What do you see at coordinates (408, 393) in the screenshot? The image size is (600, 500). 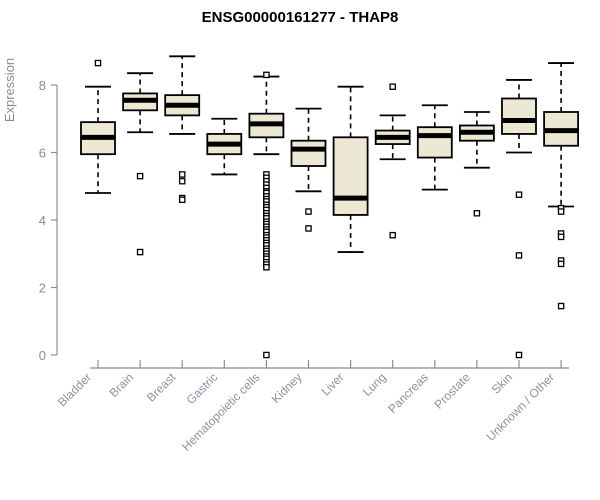 I see `x-axis-tick-label: Pancreas` at bounding box center [408, 393].